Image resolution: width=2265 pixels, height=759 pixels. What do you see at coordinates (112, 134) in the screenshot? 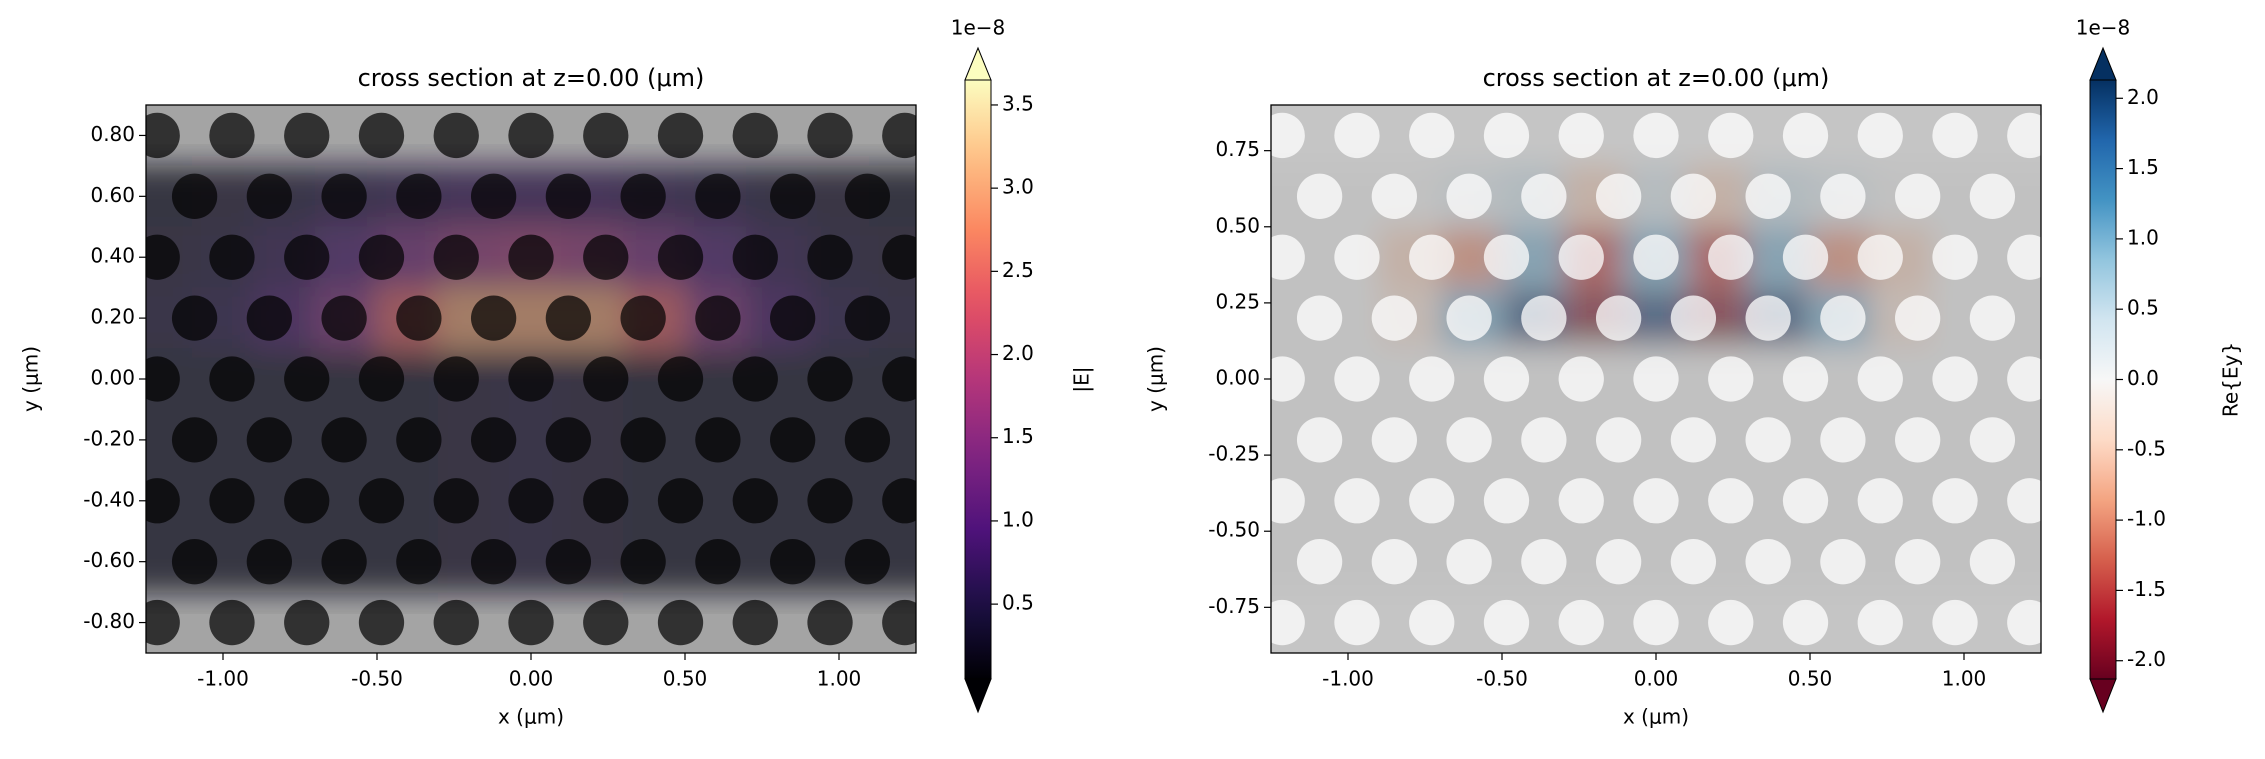
I see `y-tick-label: 0.80` at bounding box center [112, 134].